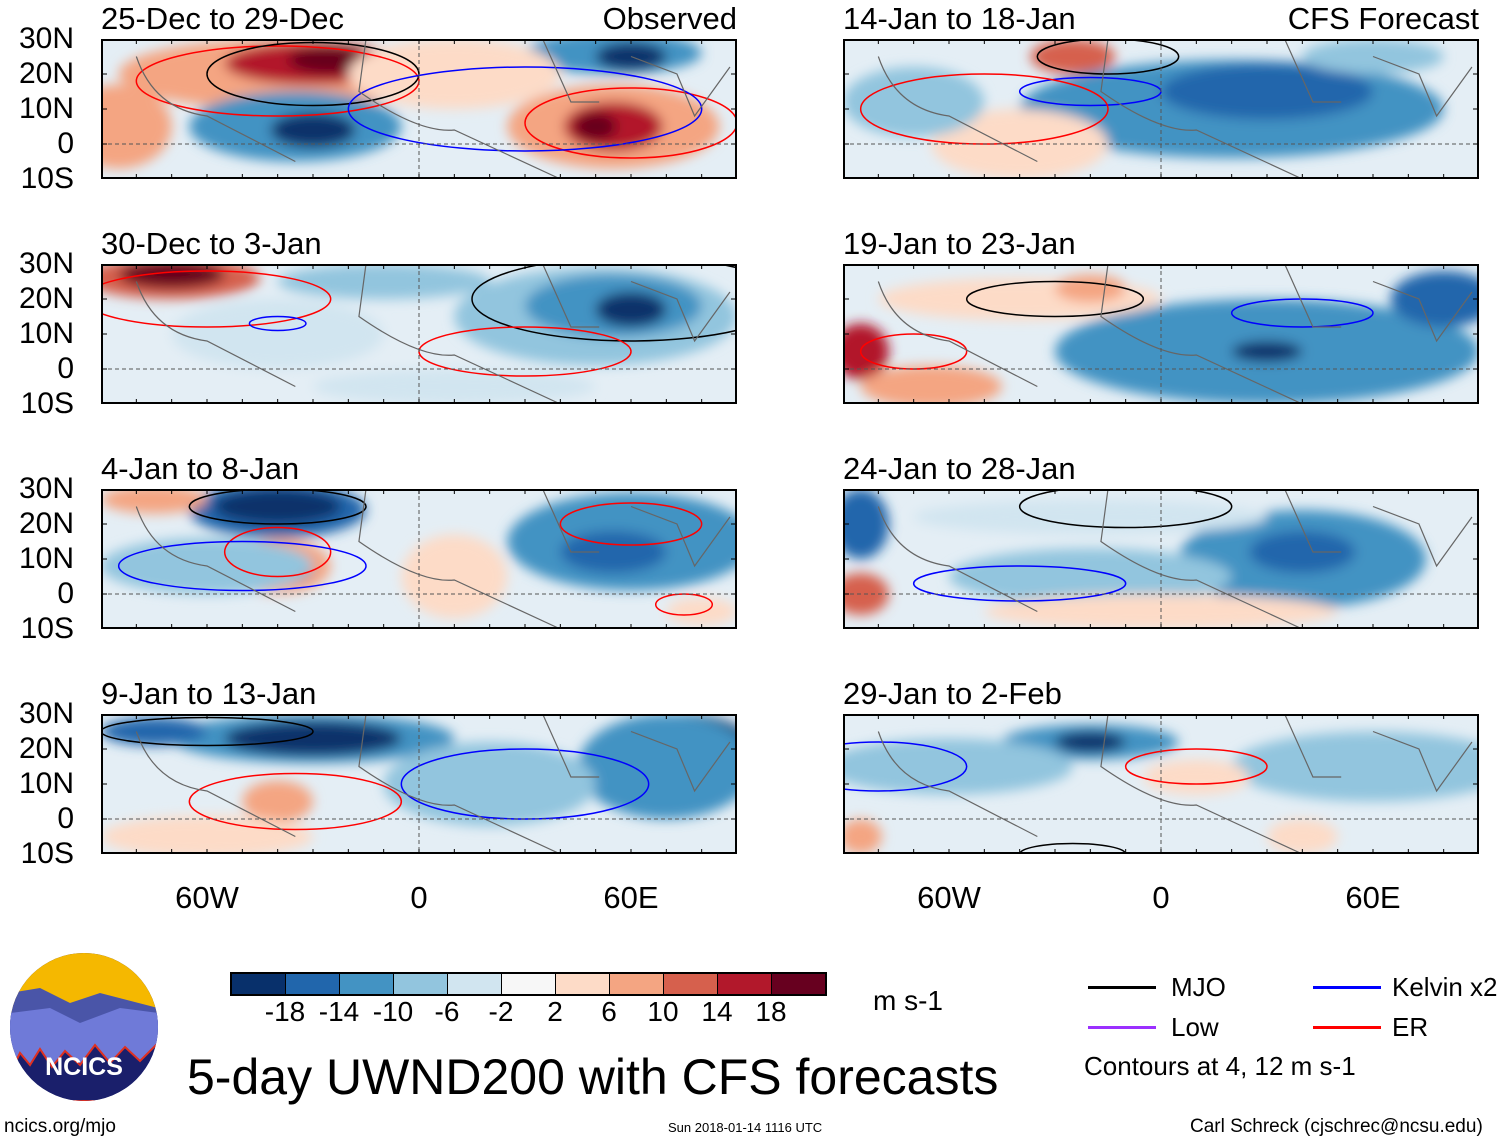 The width and height of the screenshot is (1510, 1142). What do you see at coordinates (1347, 1027) in the screenshot?
I see `legend-er-line` at bounding box center [1347, 1027].